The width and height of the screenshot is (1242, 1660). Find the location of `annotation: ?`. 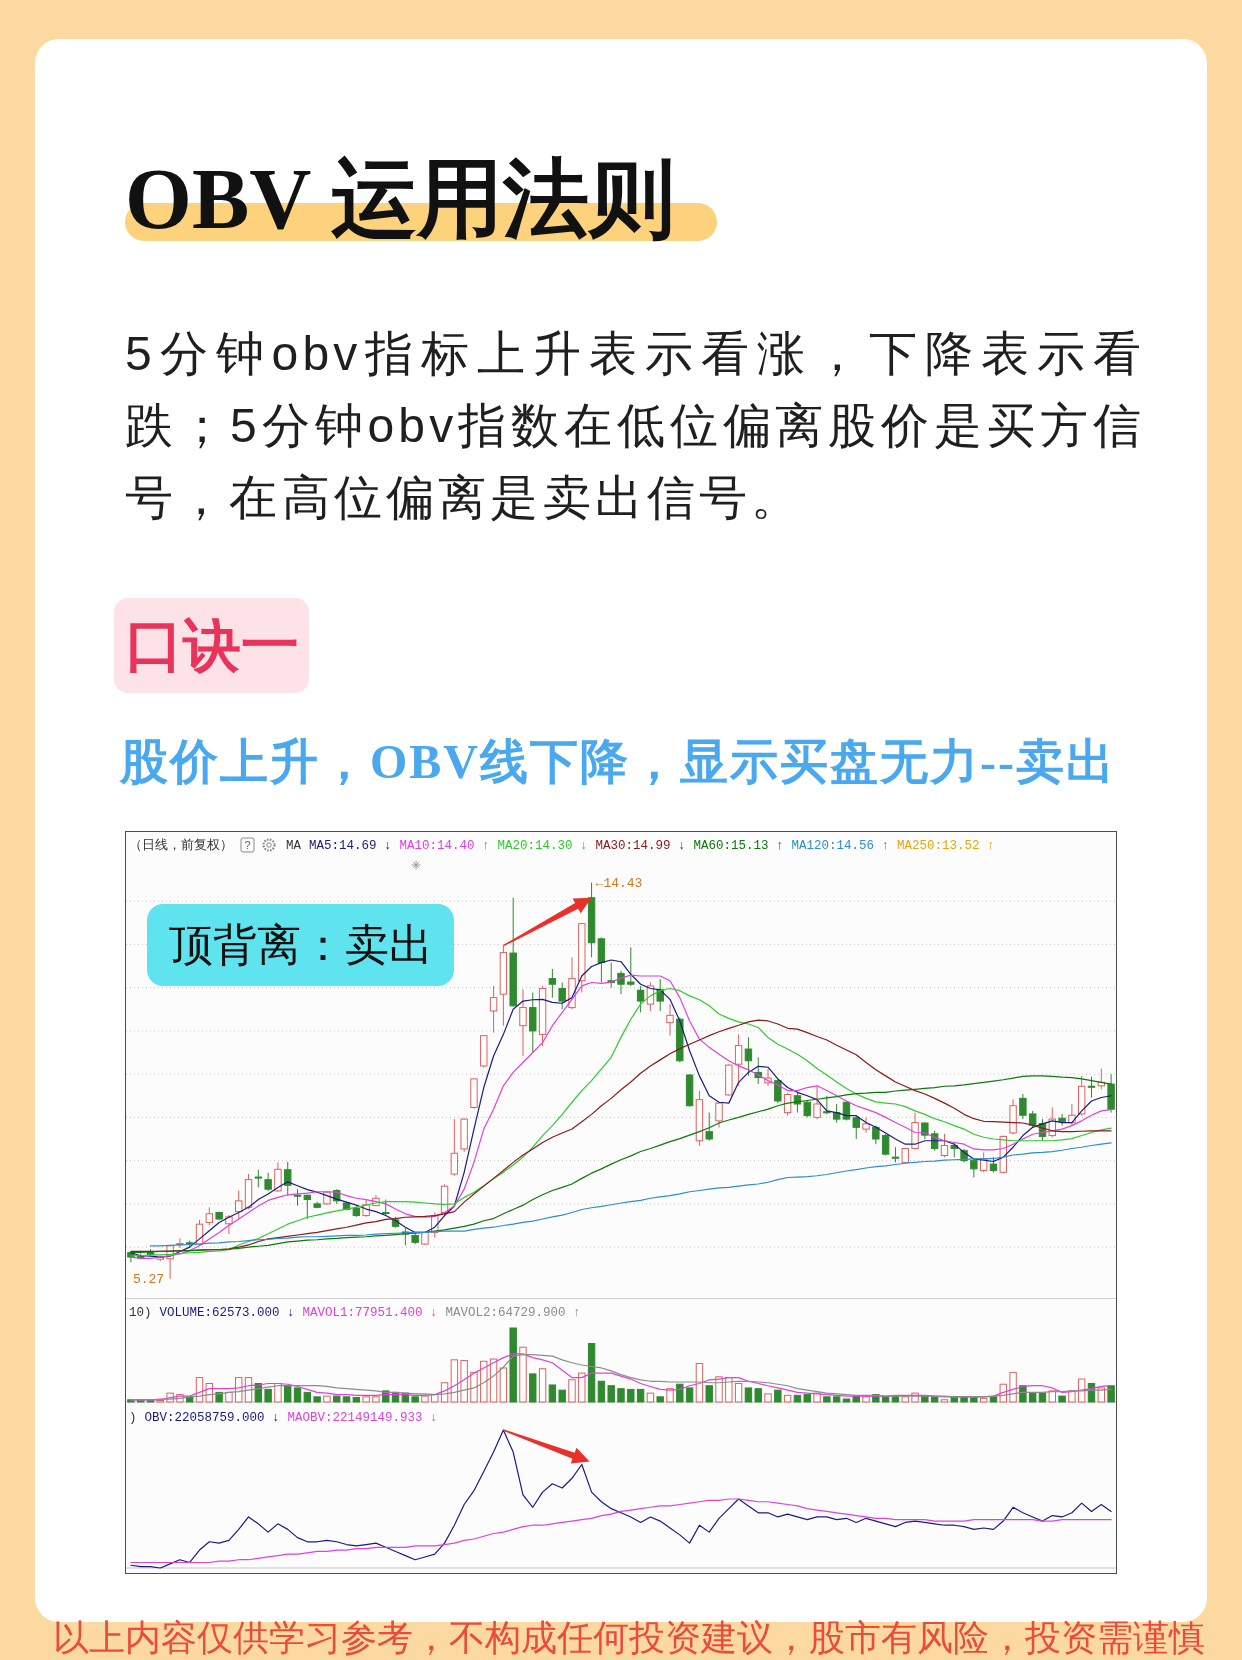

annotation: ? is located at coordinates (247, 845).